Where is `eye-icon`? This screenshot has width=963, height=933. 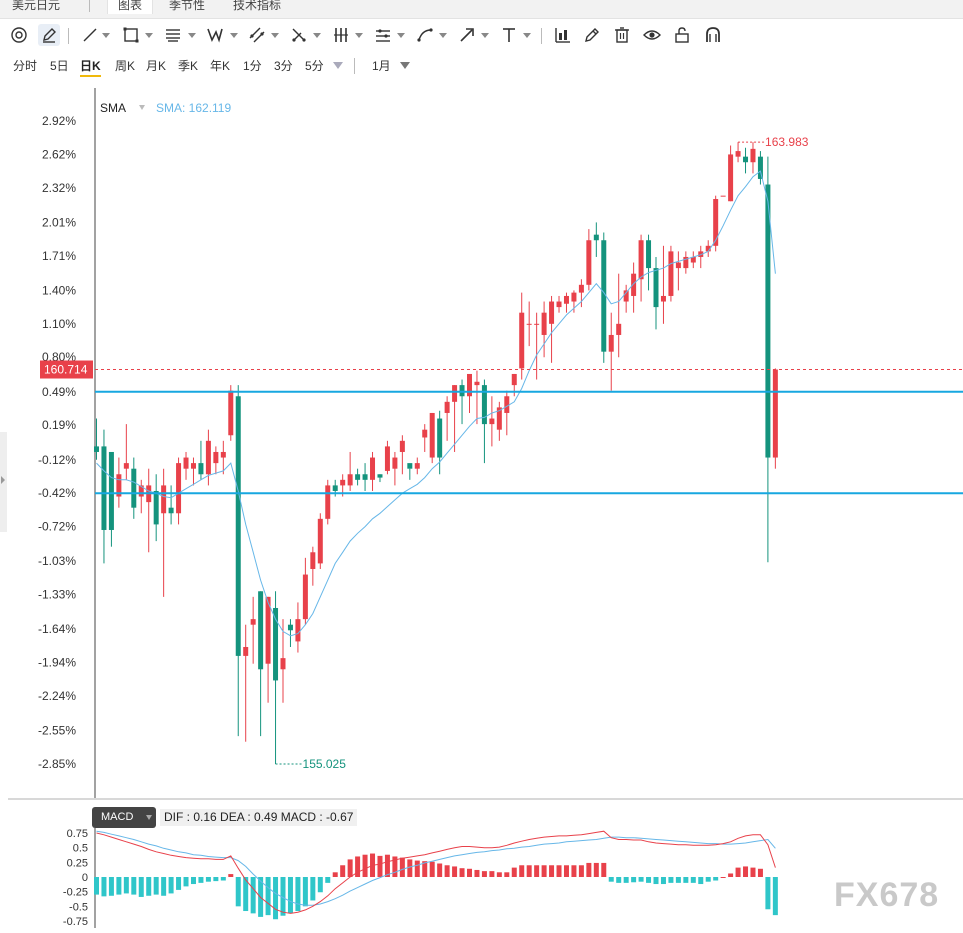 eye-icon is located at coordinates (652, 35).